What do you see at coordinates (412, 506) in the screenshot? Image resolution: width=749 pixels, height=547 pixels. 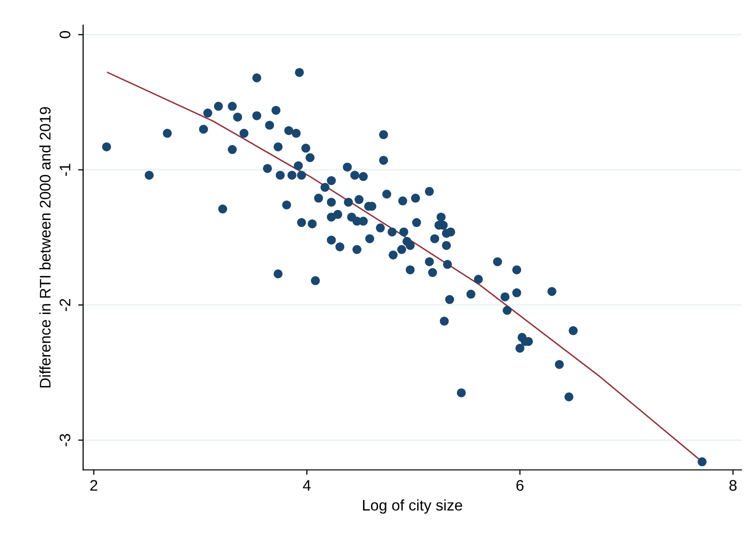 I see `x-axis-title: Log of city size` at bounding box center [412, 506].